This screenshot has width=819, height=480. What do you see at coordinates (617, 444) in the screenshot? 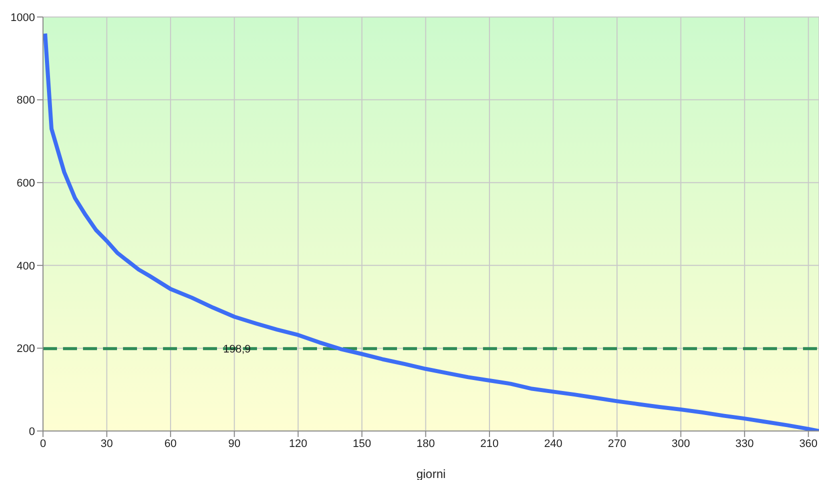
I see `x-tick-label: 270` at bounding box center [617, 444].